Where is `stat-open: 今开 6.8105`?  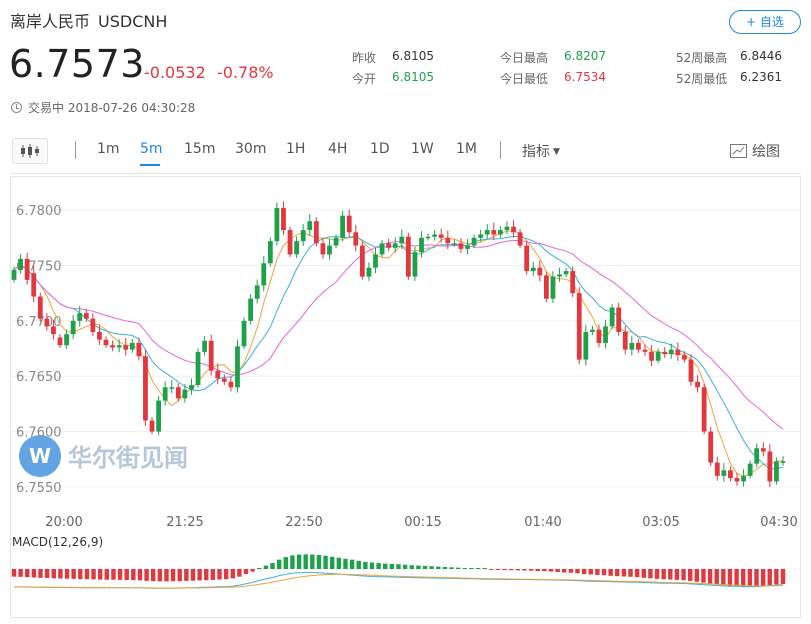
stat-open: 今开 6.8105 is located at coordinates (393, 78).